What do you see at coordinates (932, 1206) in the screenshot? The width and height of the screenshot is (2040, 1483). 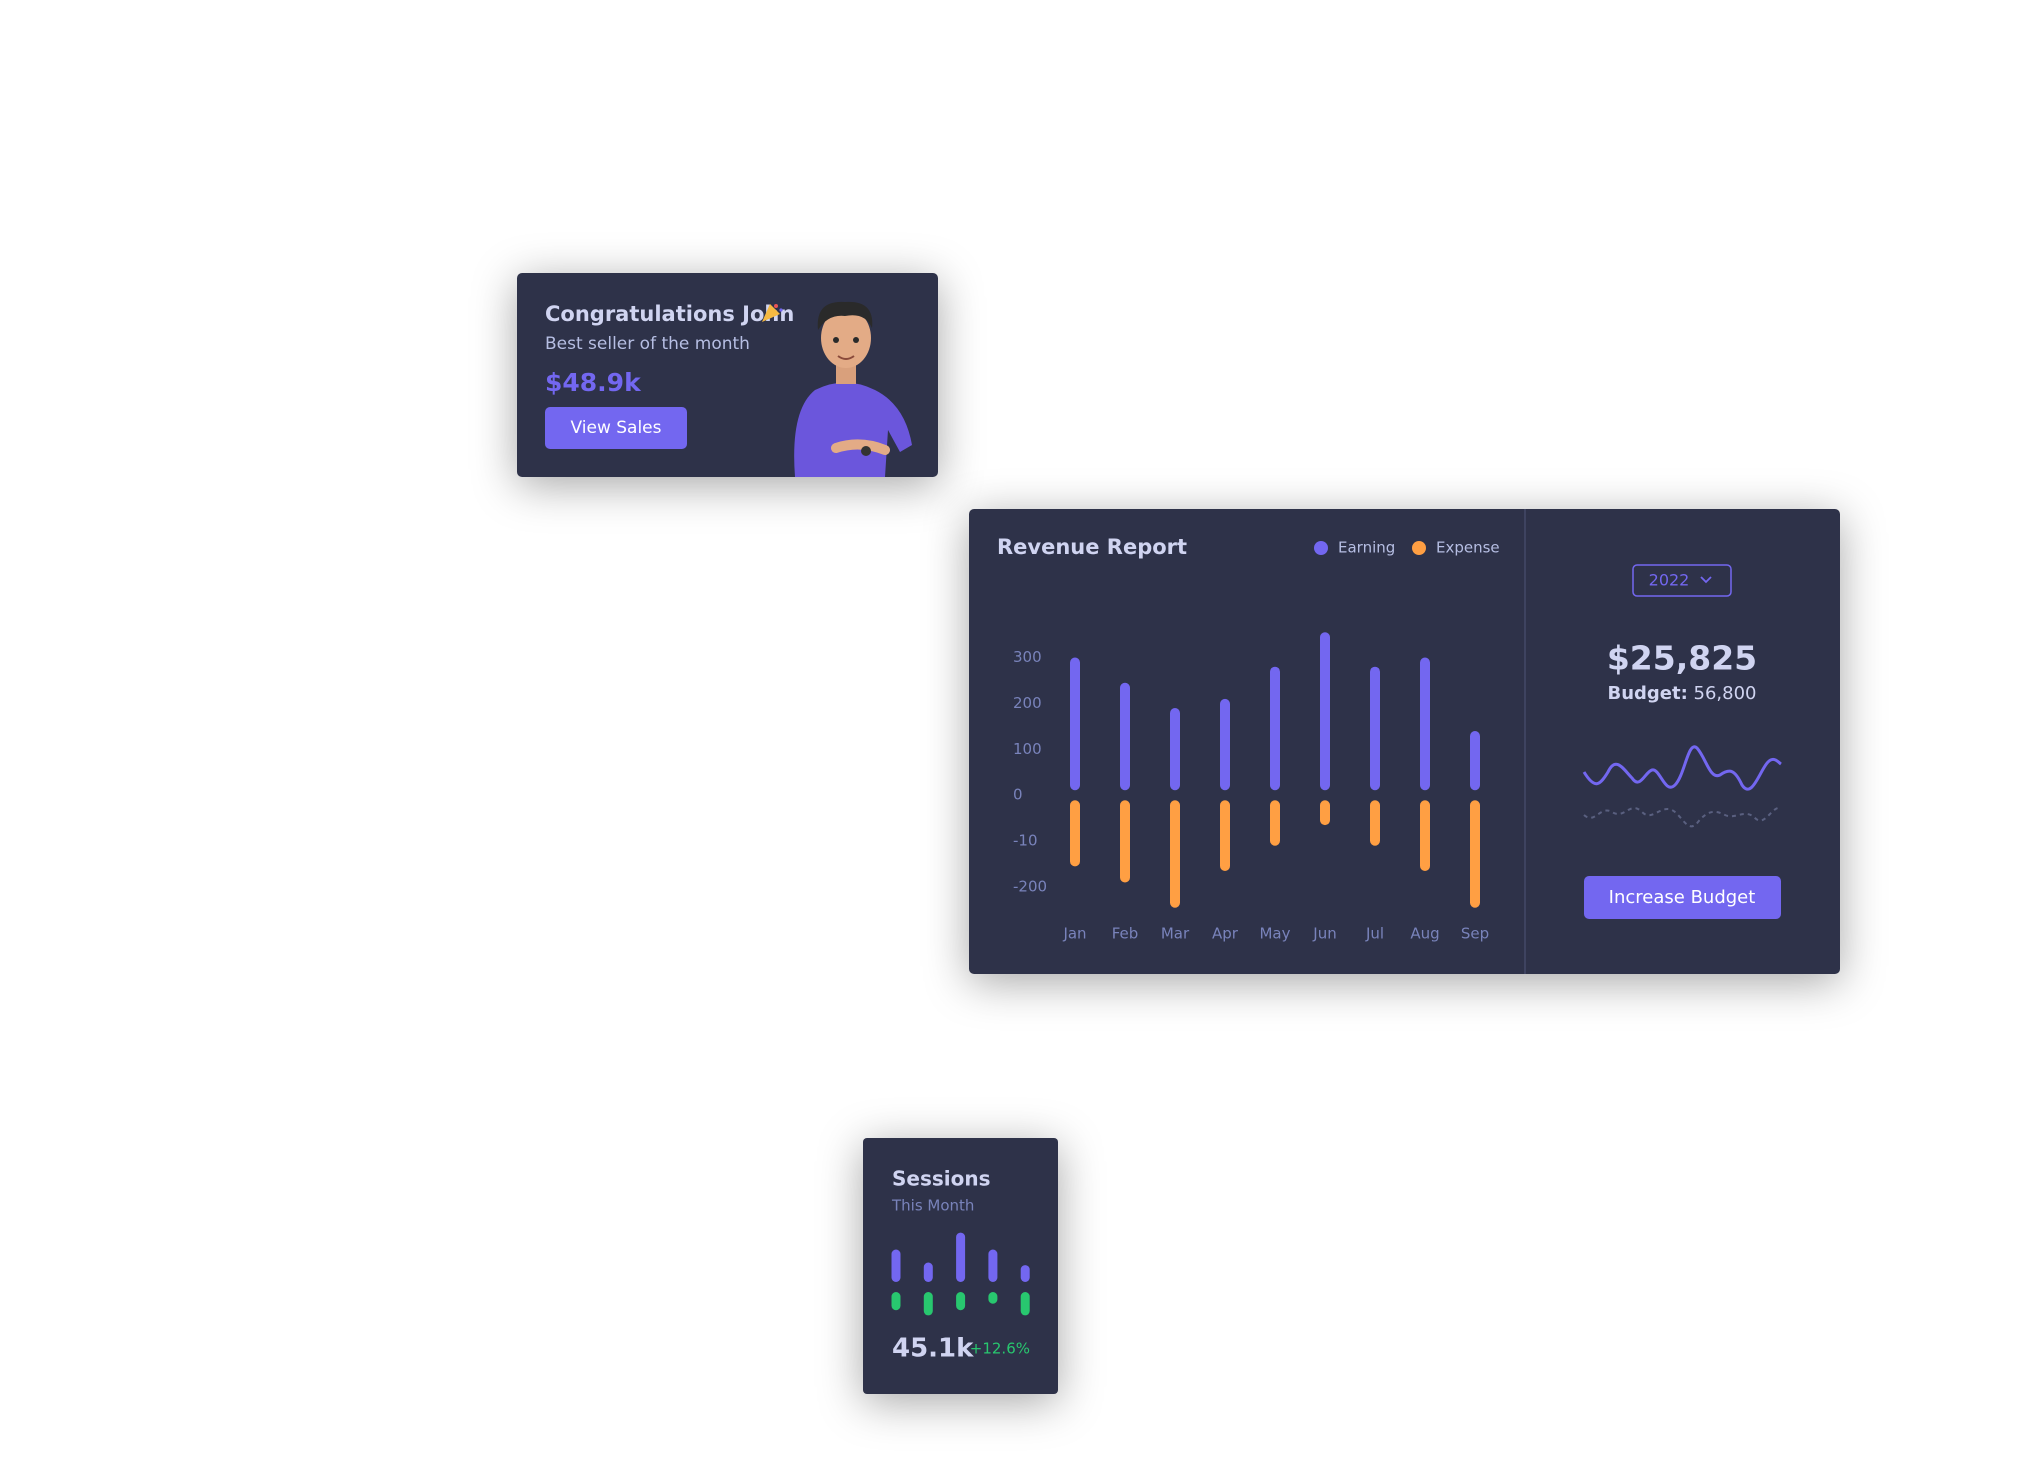 I see `sessions-subtitle: This Month` at bounding box center [932, 1206].